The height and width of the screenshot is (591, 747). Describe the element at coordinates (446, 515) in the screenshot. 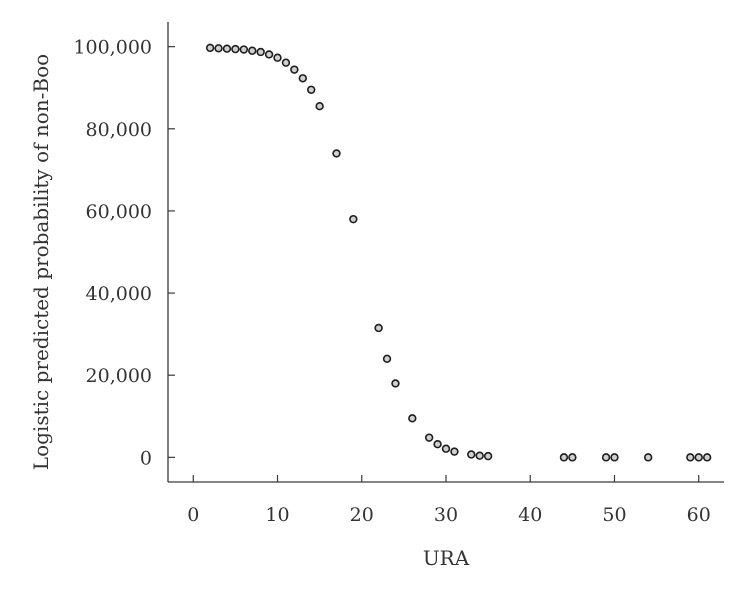

I see `x-tick-label: 30` at that location.